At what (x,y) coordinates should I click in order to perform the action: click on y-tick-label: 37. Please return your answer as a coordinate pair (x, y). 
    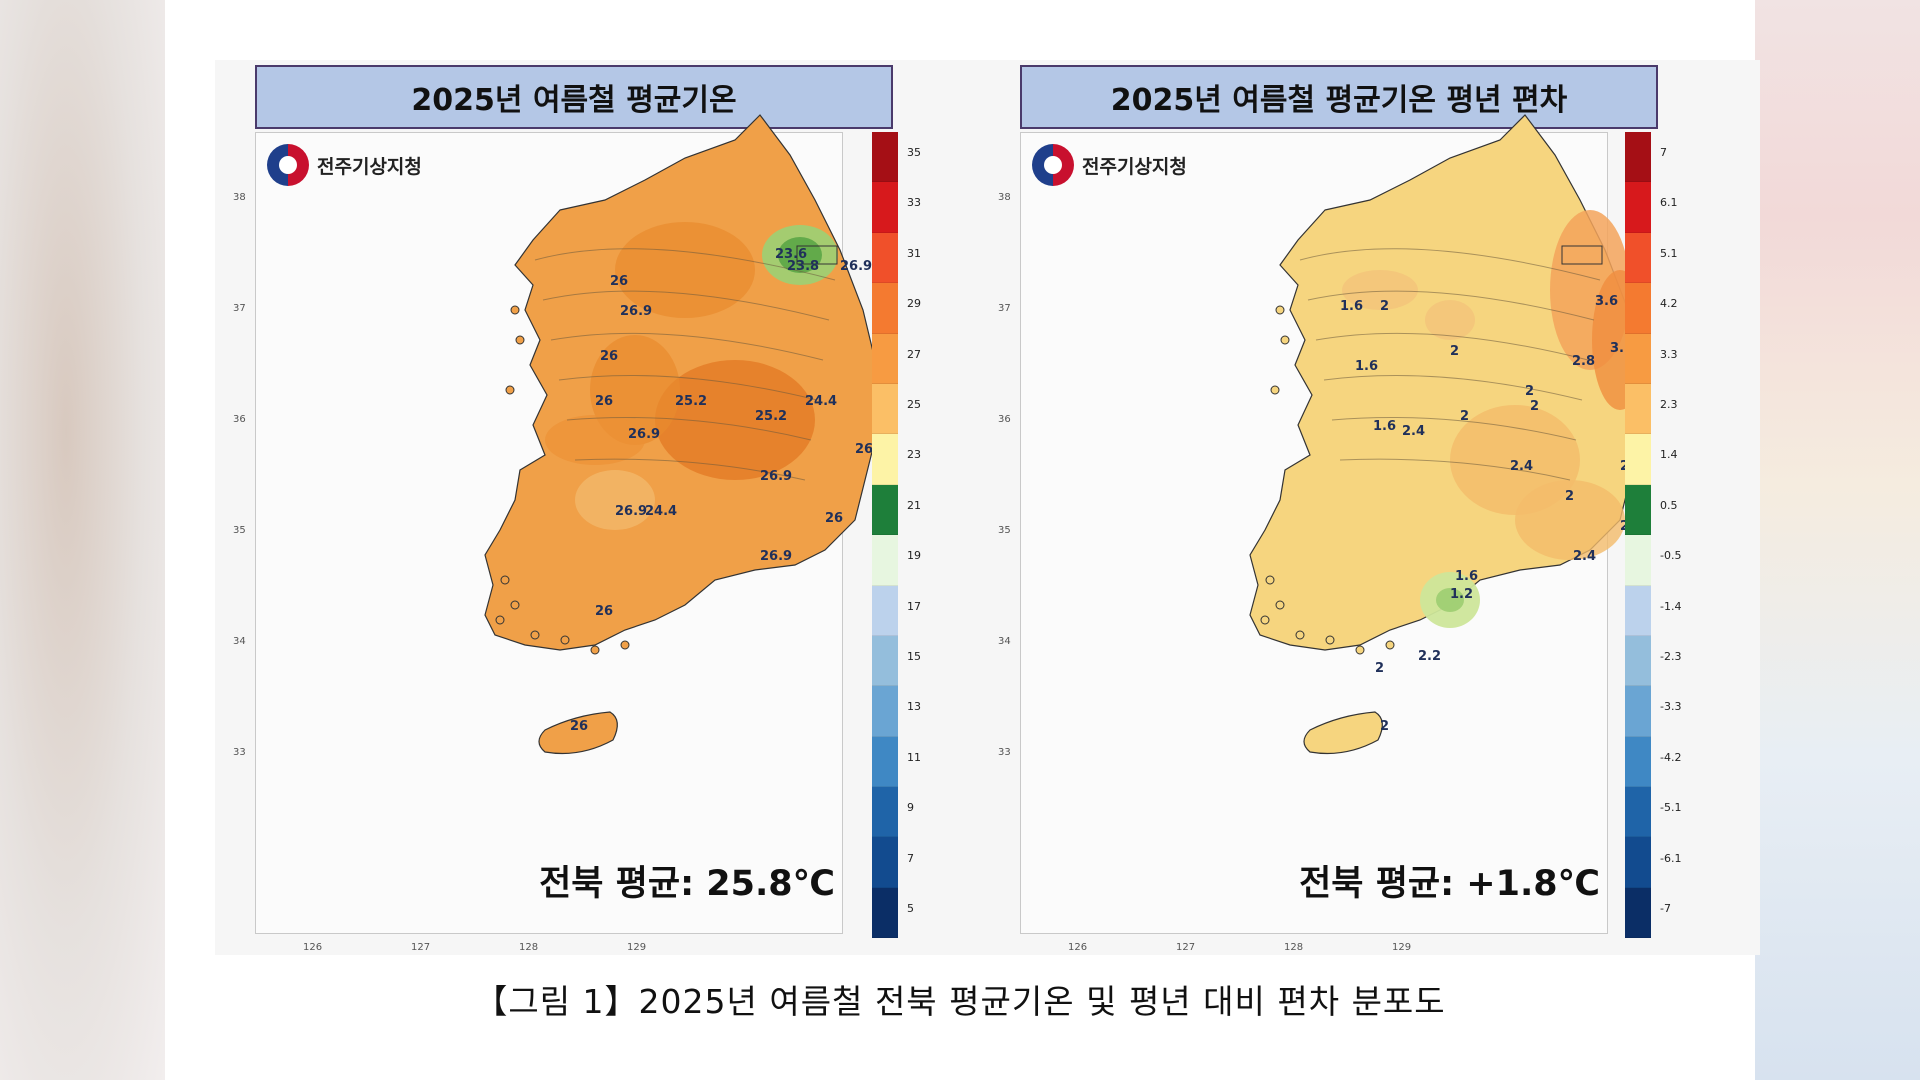
    Looking at the image, I should click on (239, 308).